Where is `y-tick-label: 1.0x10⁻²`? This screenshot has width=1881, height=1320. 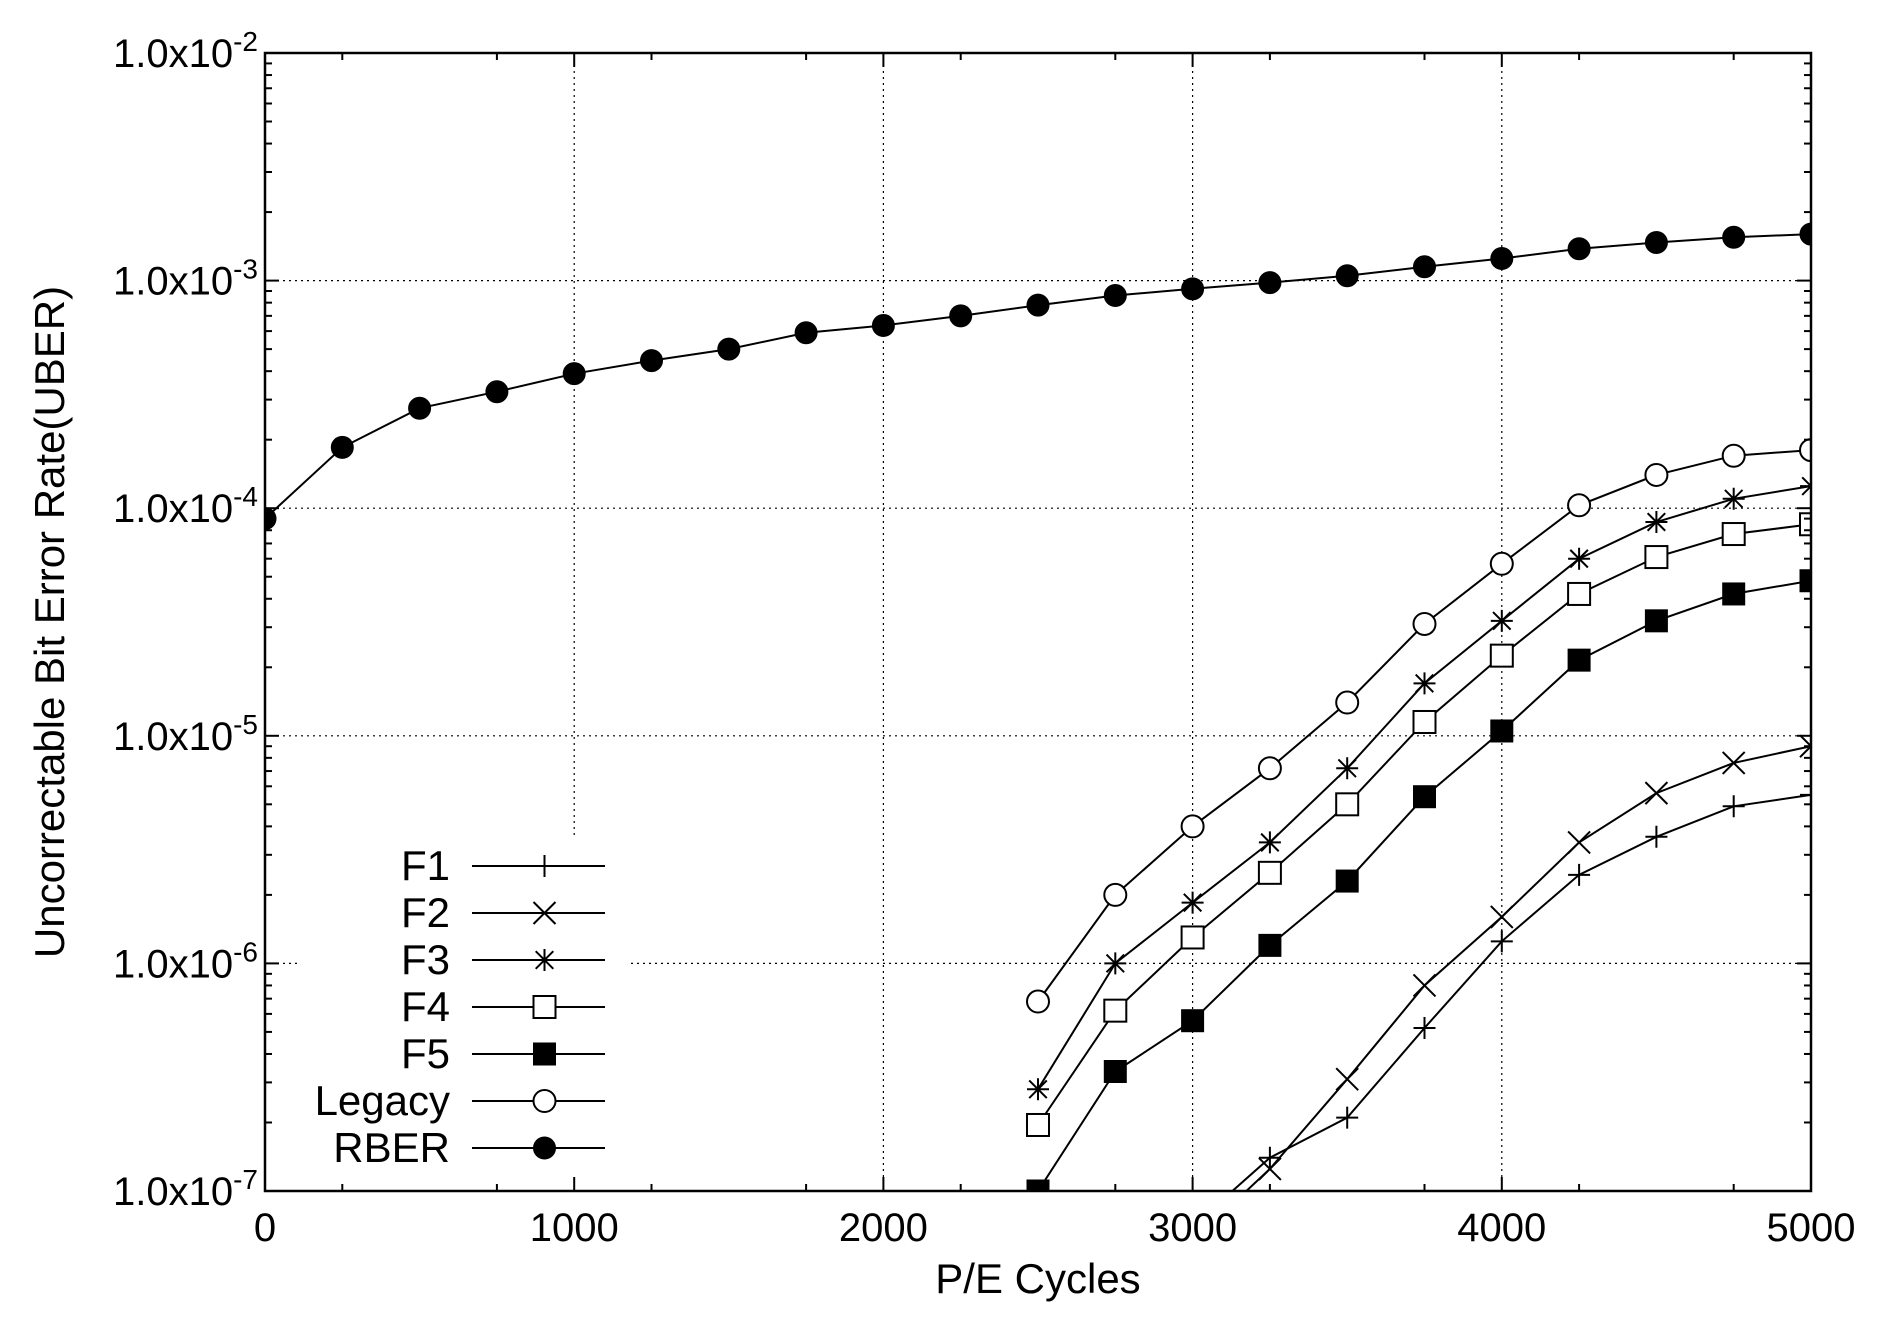 y-tick-label: 1.0x10⁻² is located at coordinates (185, 51).